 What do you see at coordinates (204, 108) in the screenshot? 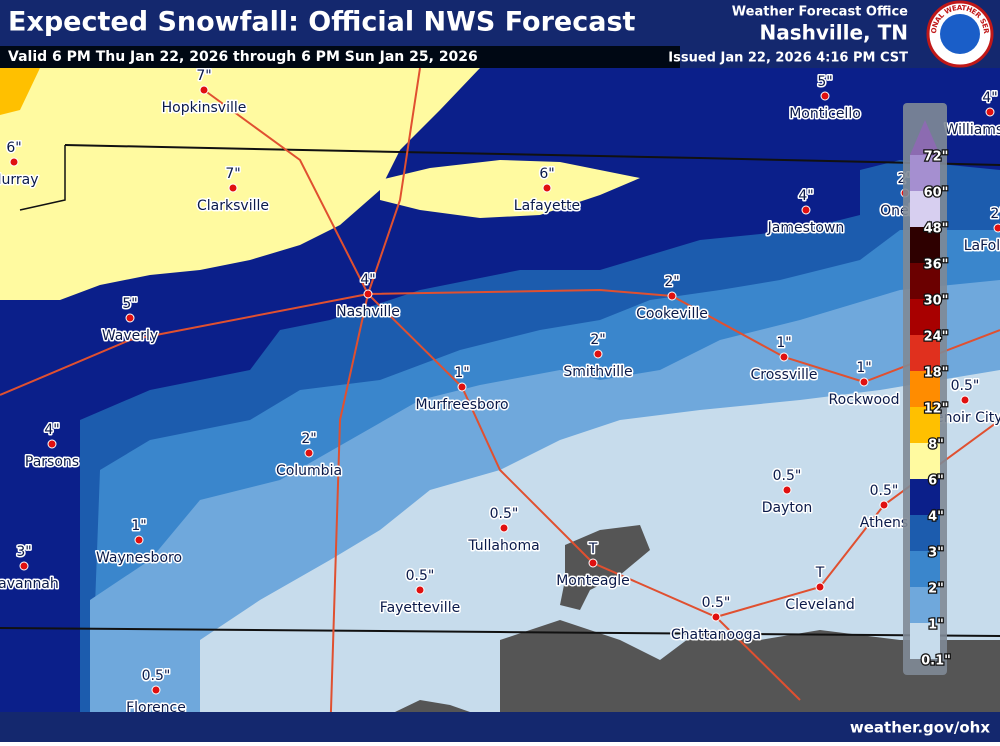
I see `city-name: Hopkinsville` at bounding box center [204, 108].